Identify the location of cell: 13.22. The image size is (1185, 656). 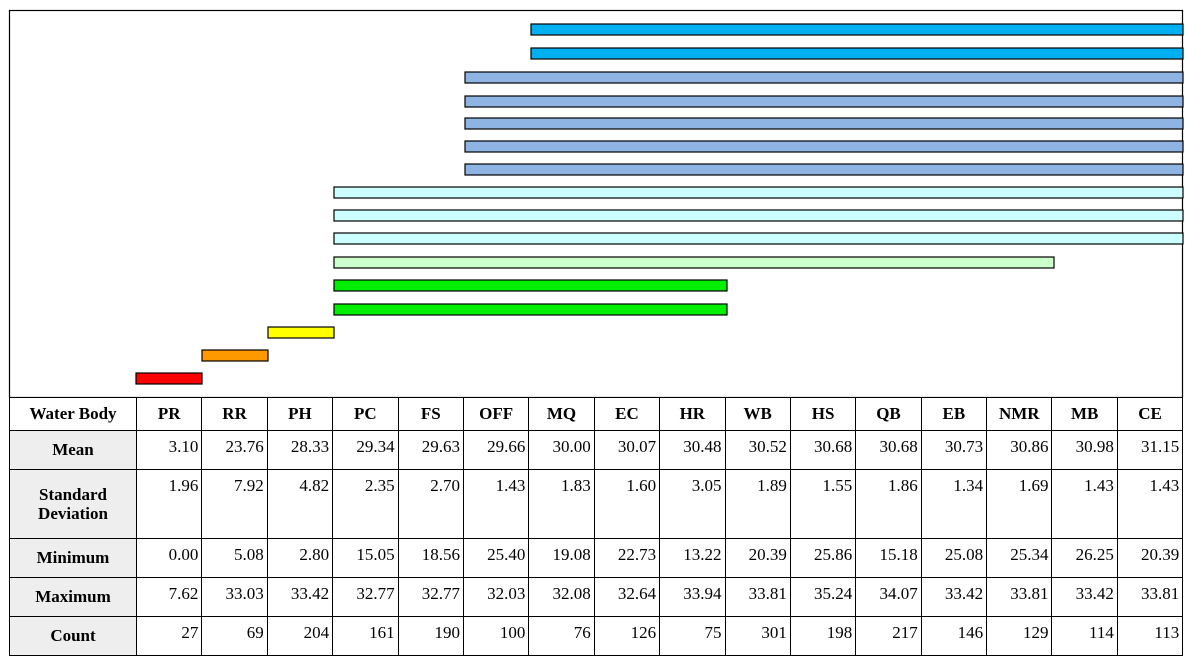
(692, 558).